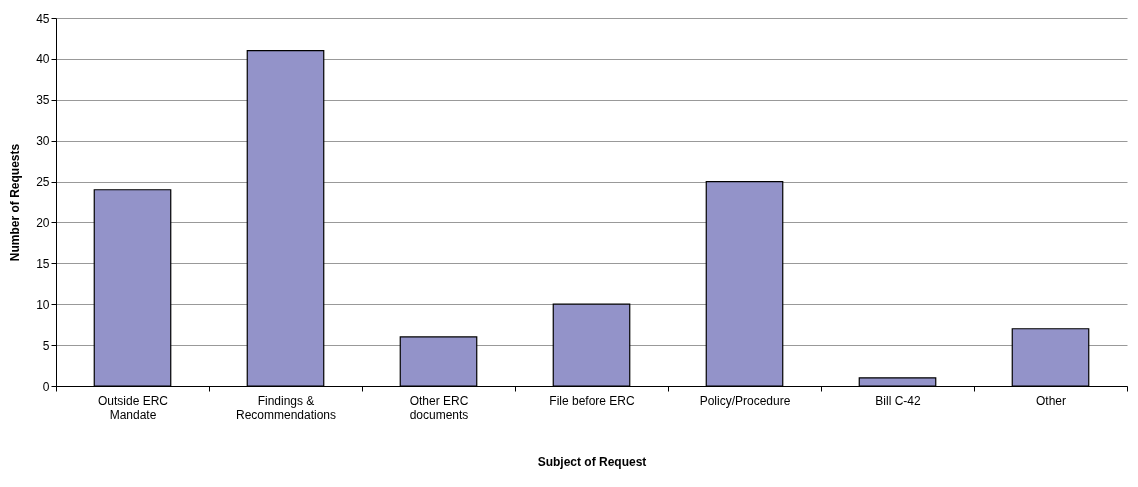 The image size is (1138, 487). Describe the element at coordinates (43, 18) in the screenshot. I see `y-tick-label: 45` at that location.